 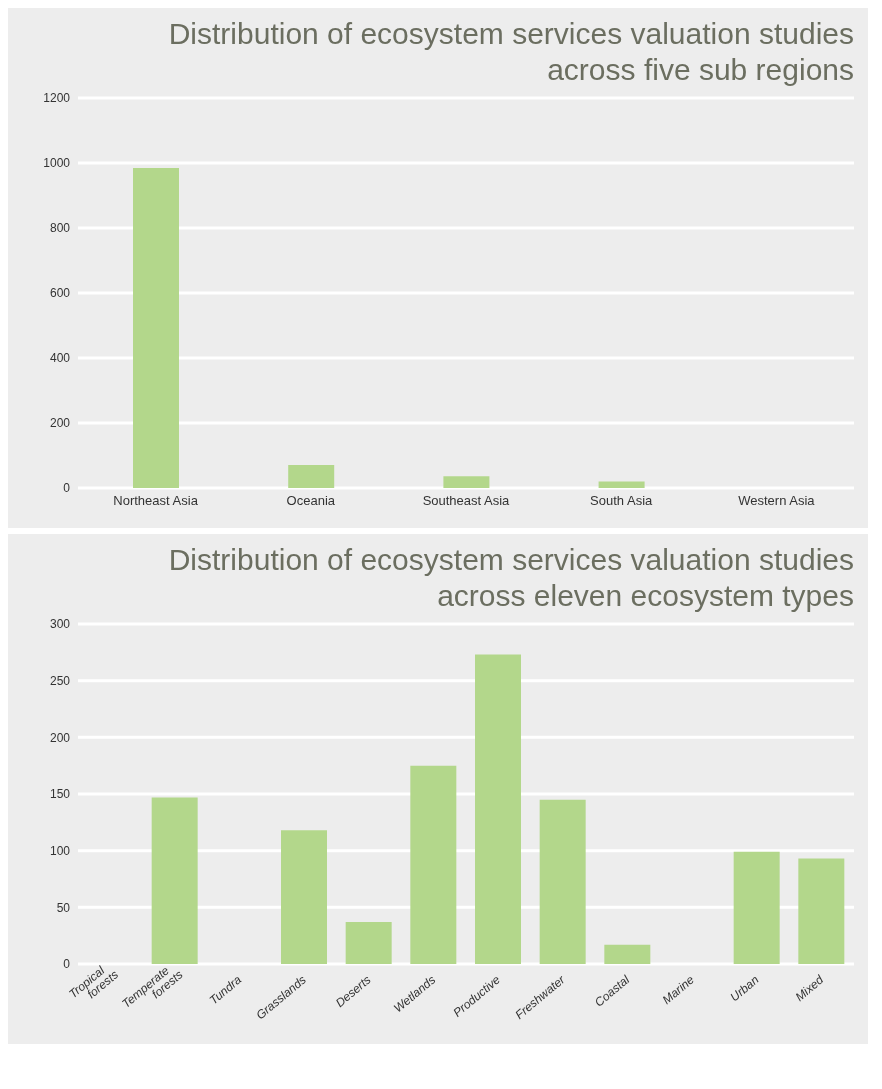 What do you see at coordinates (63, 907) in the screenshot?
I see `y-tick-label: 50` at bounding box center [63, 907].